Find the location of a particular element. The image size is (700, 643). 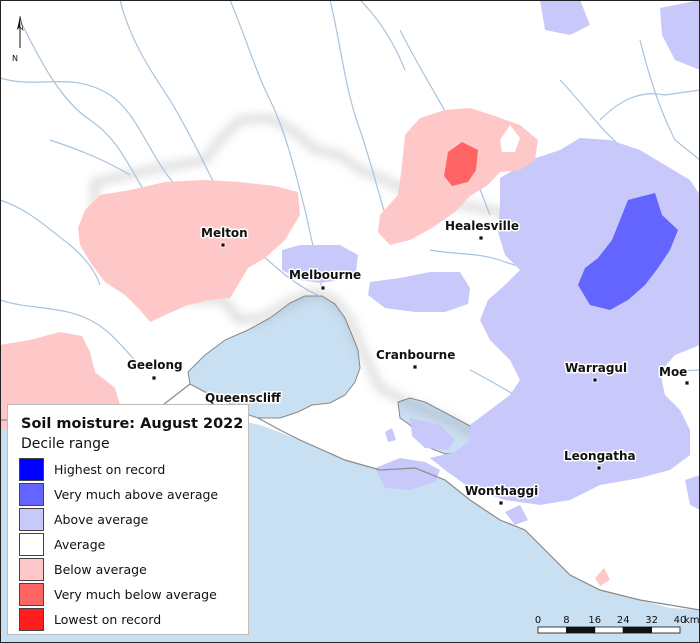

town-label: Healesville is located at coordinates (482, 226).